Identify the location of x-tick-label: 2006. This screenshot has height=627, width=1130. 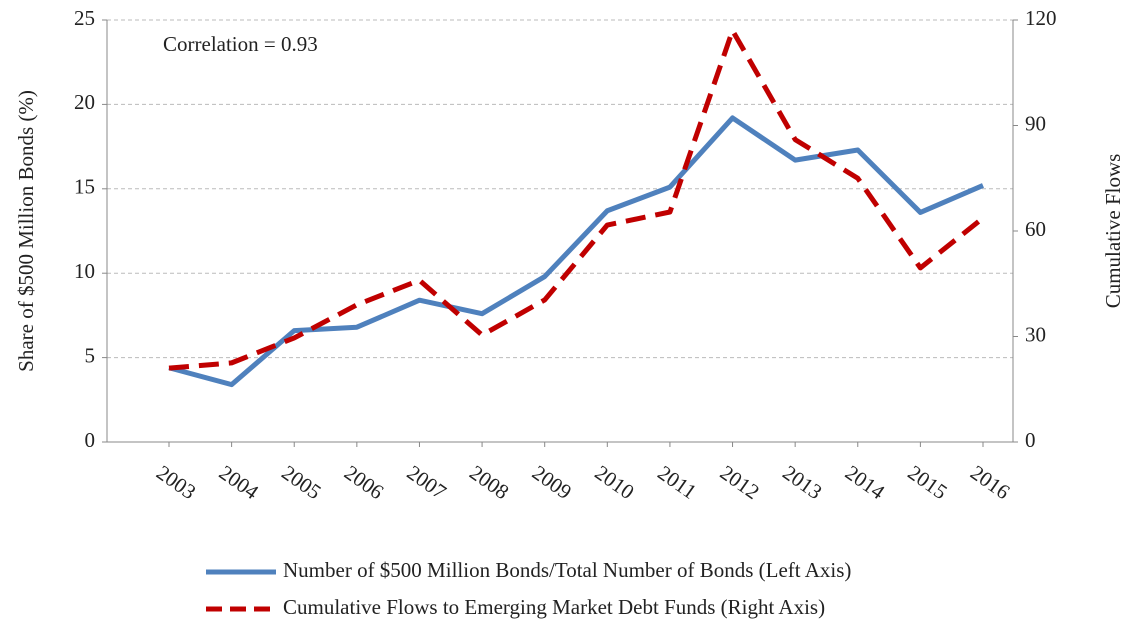
(364, 482).